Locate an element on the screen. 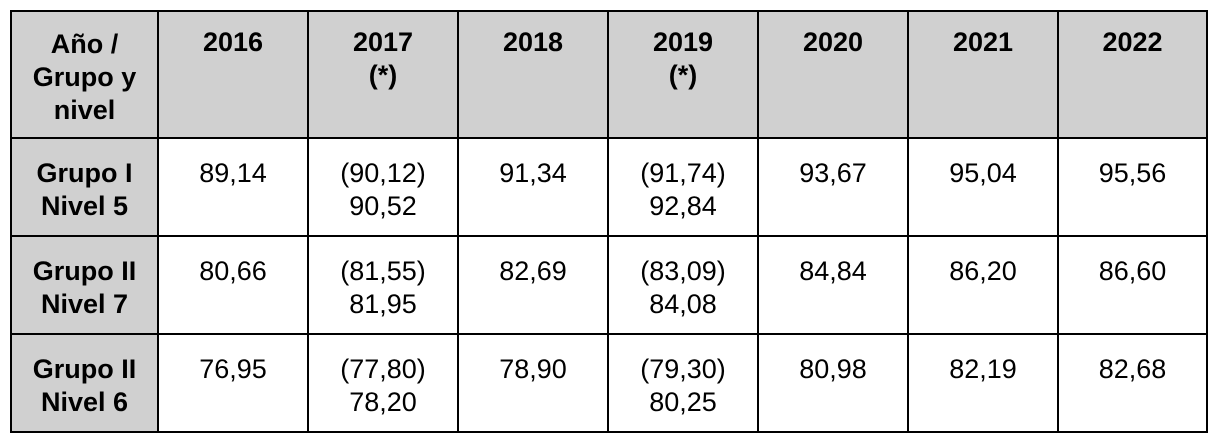 The width and height of the screenshot is (1216, 442). value-cell: (90,12) 90,52 is located at coordinates (383, 187).